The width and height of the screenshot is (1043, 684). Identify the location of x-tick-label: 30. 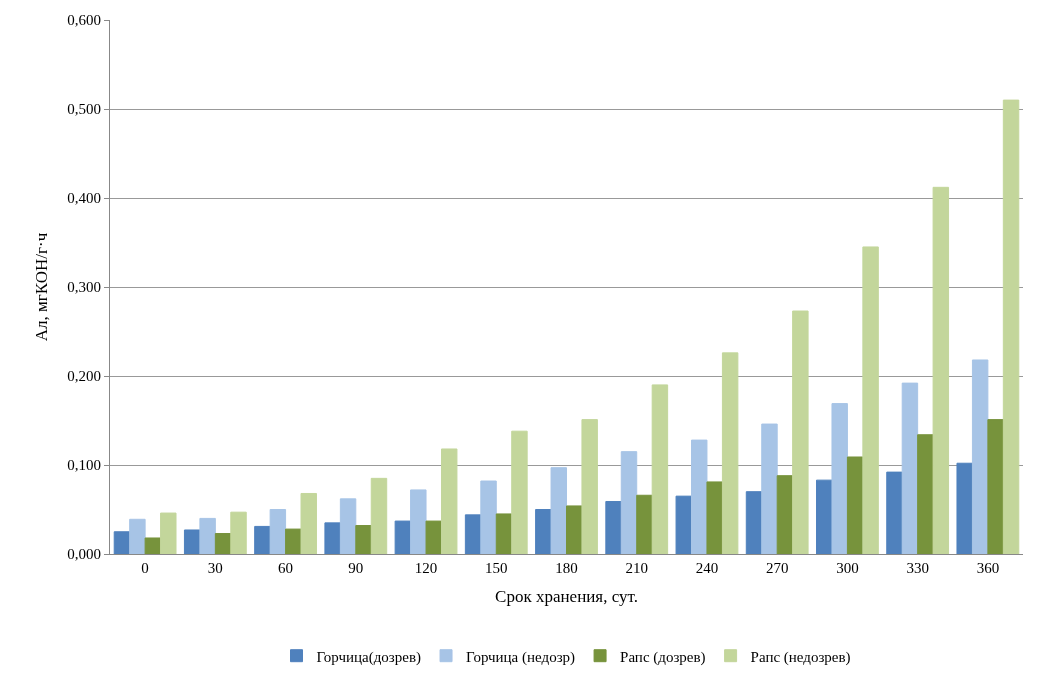
(215, 568).